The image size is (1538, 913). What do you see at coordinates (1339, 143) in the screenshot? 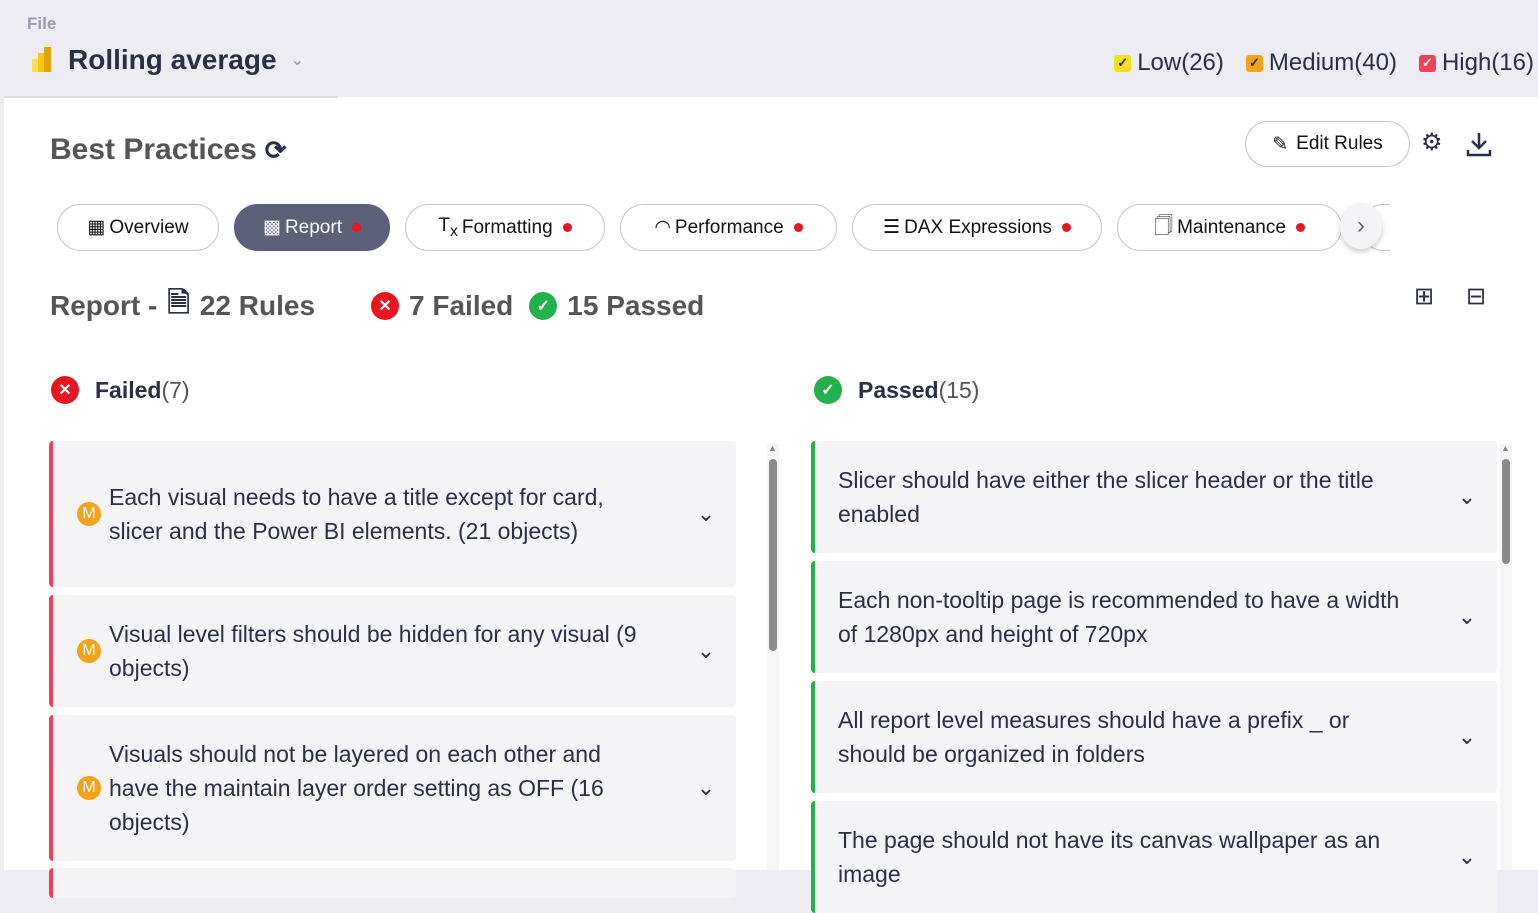
I see `edit-rules-label: Edit Rules` at bounding box center [1339, 143].